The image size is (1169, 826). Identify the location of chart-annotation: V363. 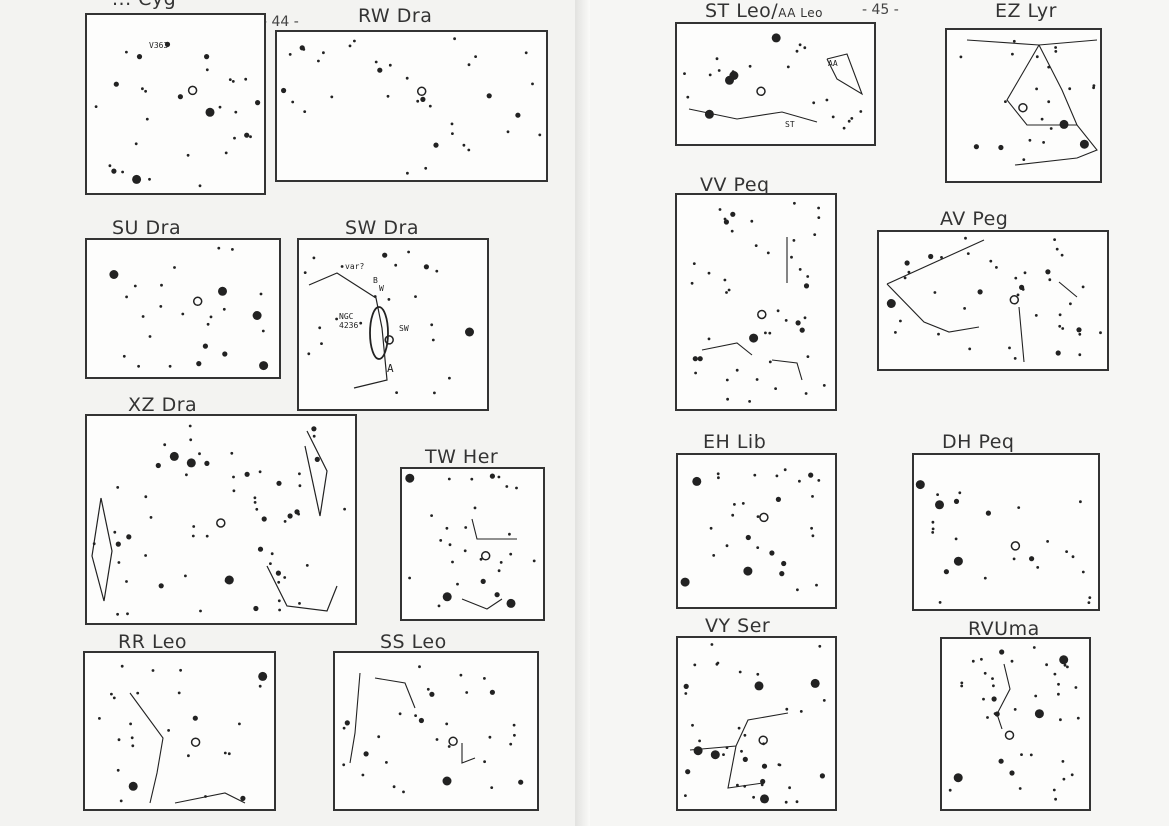
(159, 45).